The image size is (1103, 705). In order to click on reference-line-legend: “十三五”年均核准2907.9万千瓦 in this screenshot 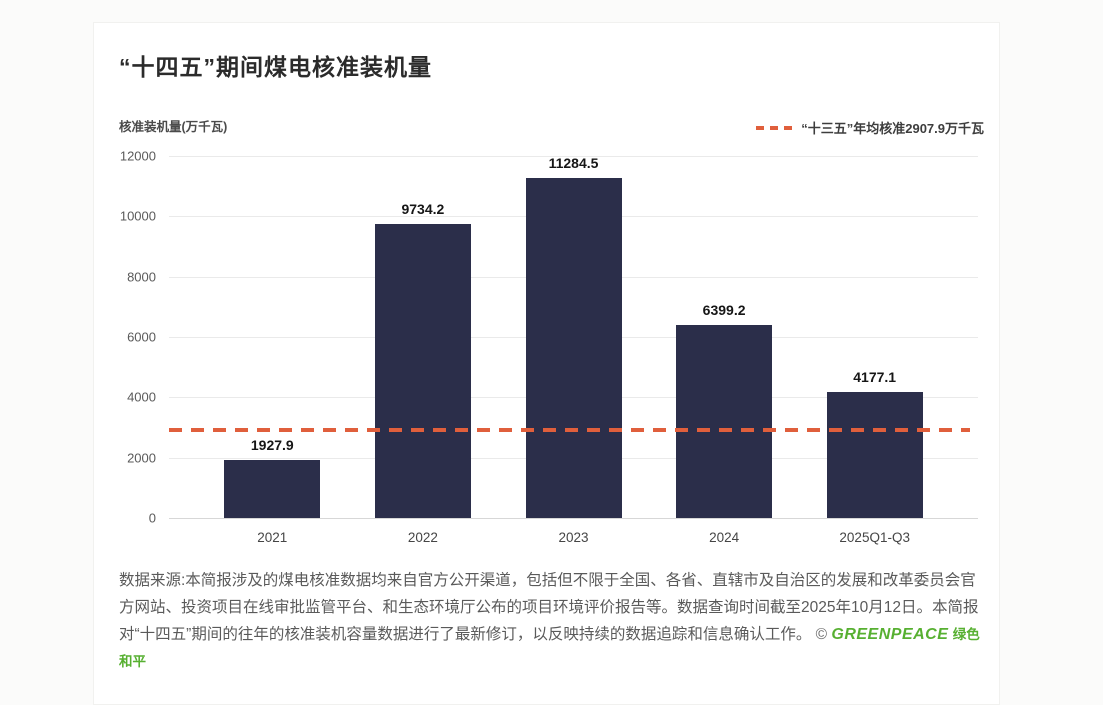, I will do `click(870, 127)`.